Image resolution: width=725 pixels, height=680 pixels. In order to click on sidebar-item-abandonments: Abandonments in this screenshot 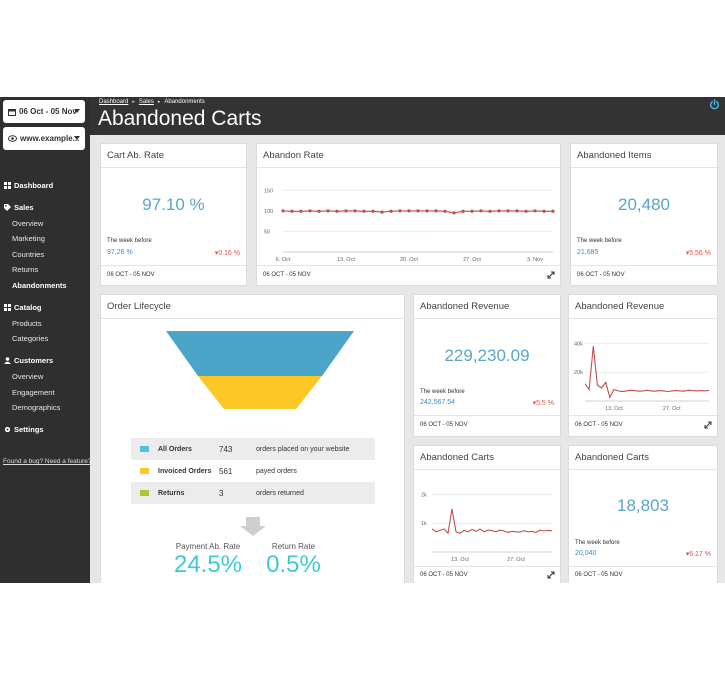, I will do `click(39, 285)`.